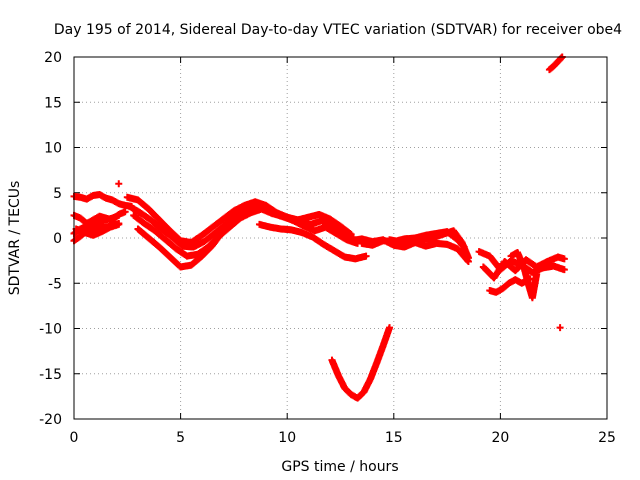  Describe the element at coordinates (607, 438) in the screenshot. I see `x-tick-label: 25` at that location.